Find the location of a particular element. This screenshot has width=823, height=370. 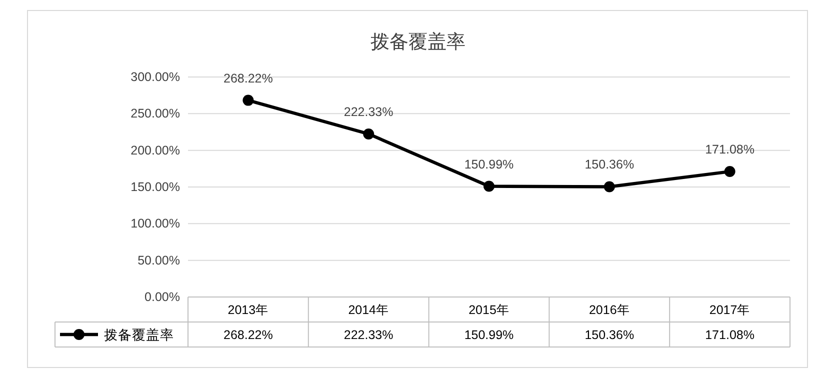

text: 222.33% is located at coordinates (369, 111).